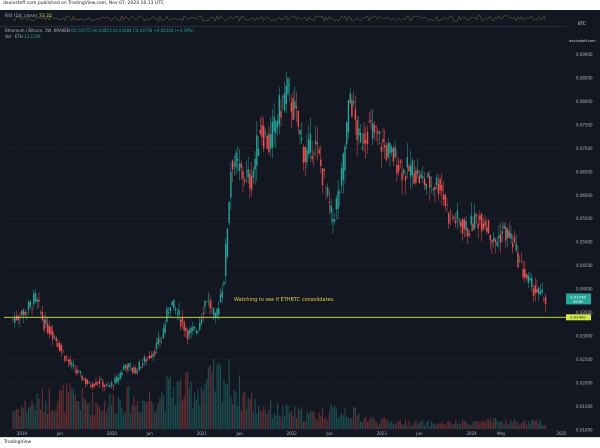 The image size is (600, 448). What do you see at coordinates (584, 406) in the screenshot?
I see `y-tick-label: 0.01500` at bounding box center [584, 406].